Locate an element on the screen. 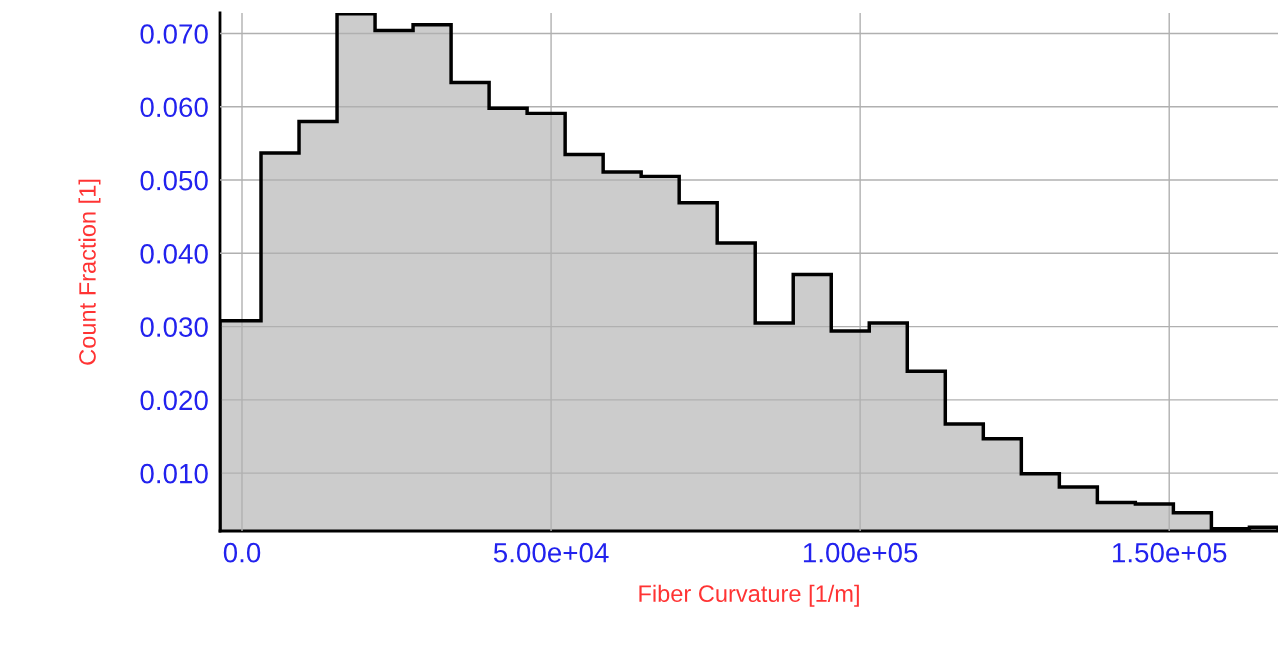  y-tick-label: 0.050 is located at coordinates (174, 180).